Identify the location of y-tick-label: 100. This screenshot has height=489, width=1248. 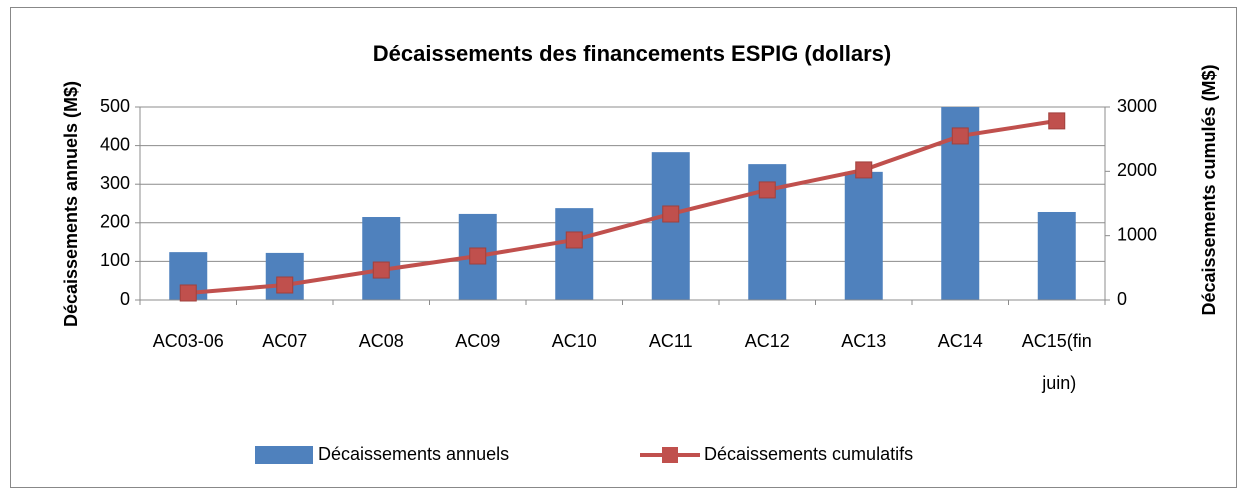
(115, 260).